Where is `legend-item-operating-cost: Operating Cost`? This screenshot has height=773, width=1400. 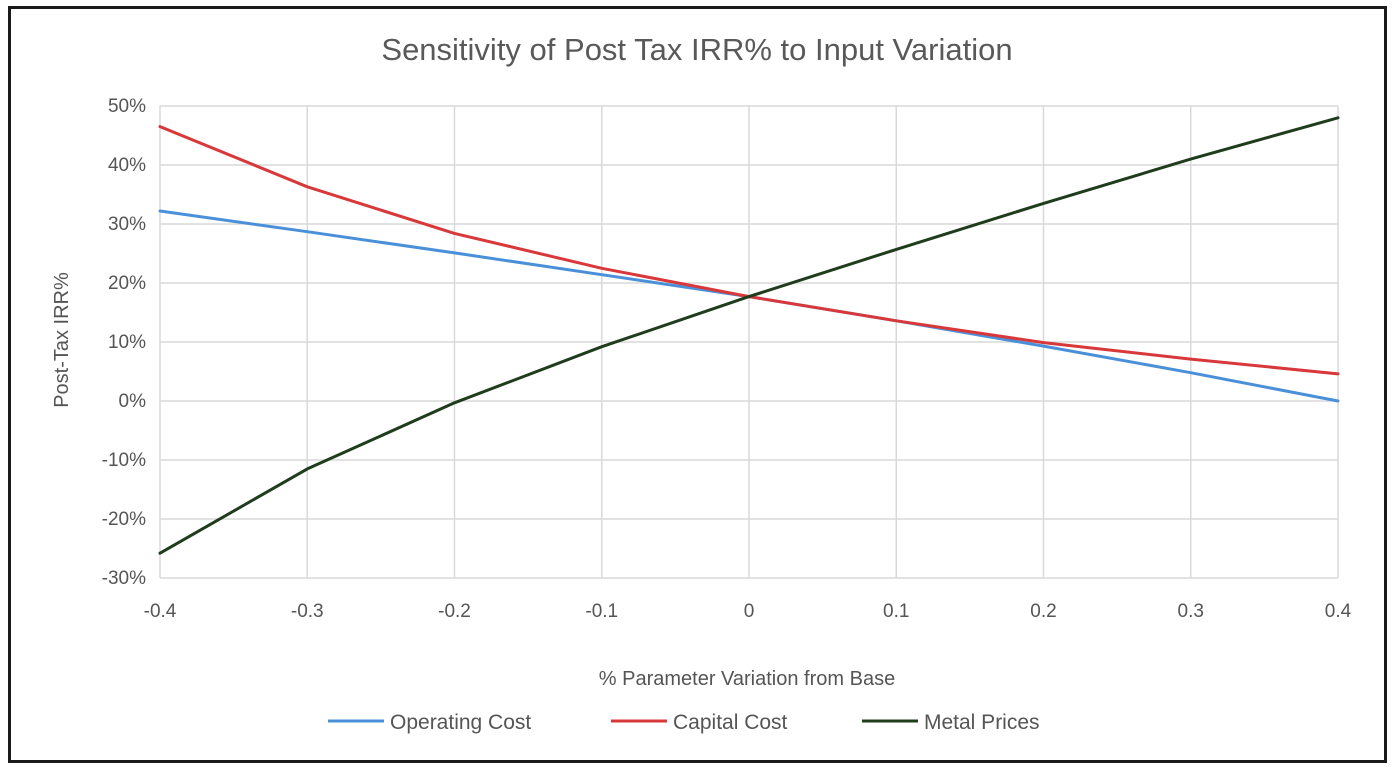 legend-item-operating-cost: Operating Cost is located at coordinates (429, 722).